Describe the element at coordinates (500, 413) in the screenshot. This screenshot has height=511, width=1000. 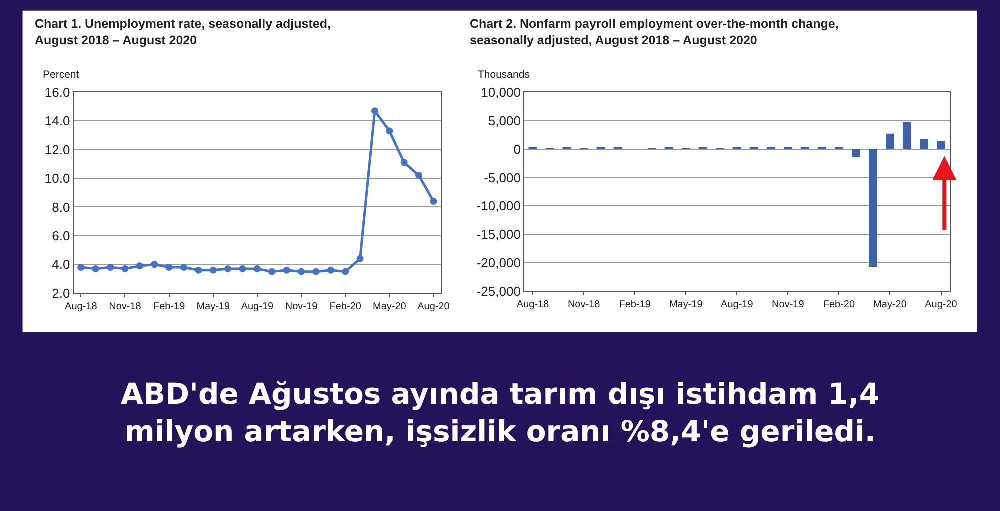
I see `text: ABD'de Ağustos ayında tarım dışı istihdam 1,4 milyon artarken, işsizlik oranı %8,4'e geriledi.` at that location.